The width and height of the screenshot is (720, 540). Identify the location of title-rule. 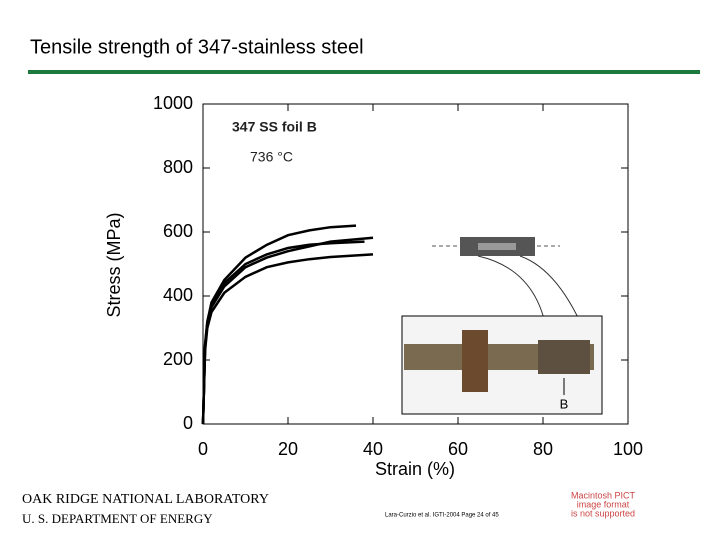
(364, 72).